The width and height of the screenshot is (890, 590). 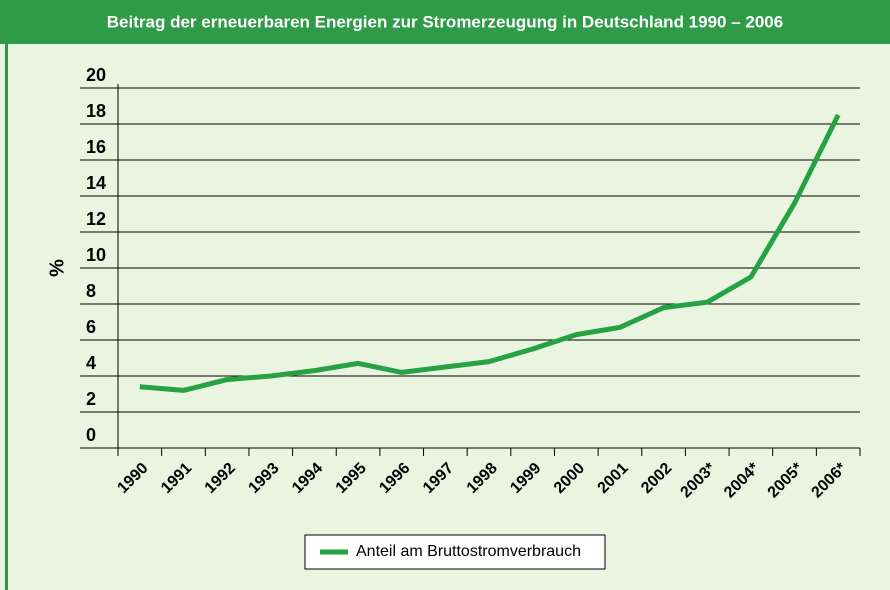 What do you see at coordinates (468, 551) in the screenshot?
I see `legend-label: Anteil am Bruttostromverbrauch` at bounding box center [468, 551].